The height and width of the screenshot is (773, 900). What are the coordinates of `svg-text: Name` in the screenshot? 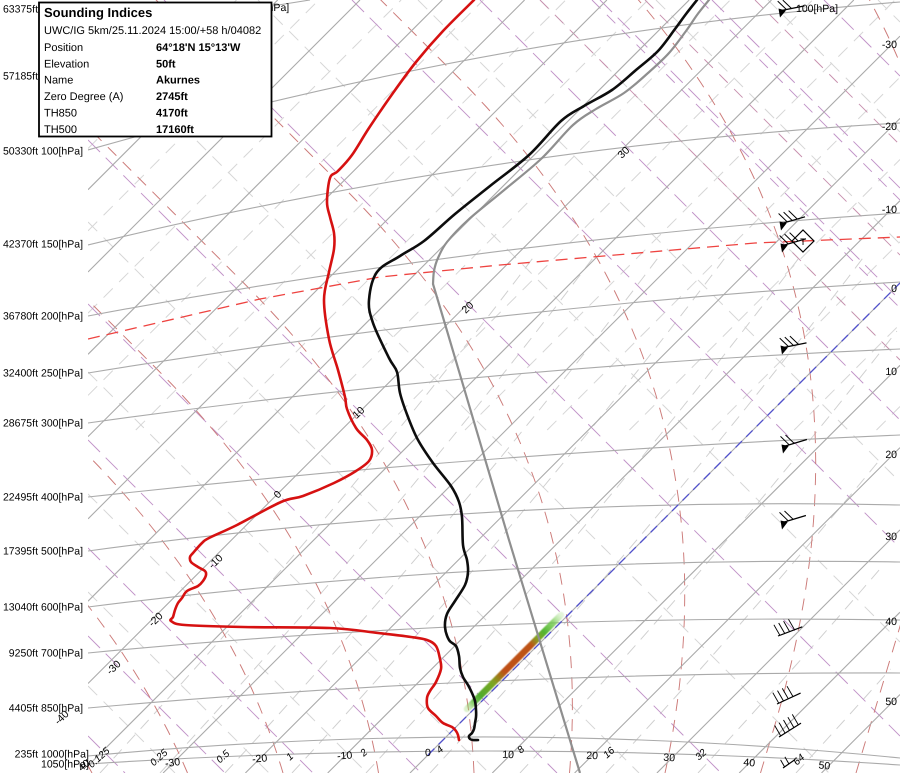 It's located at (58, 81).